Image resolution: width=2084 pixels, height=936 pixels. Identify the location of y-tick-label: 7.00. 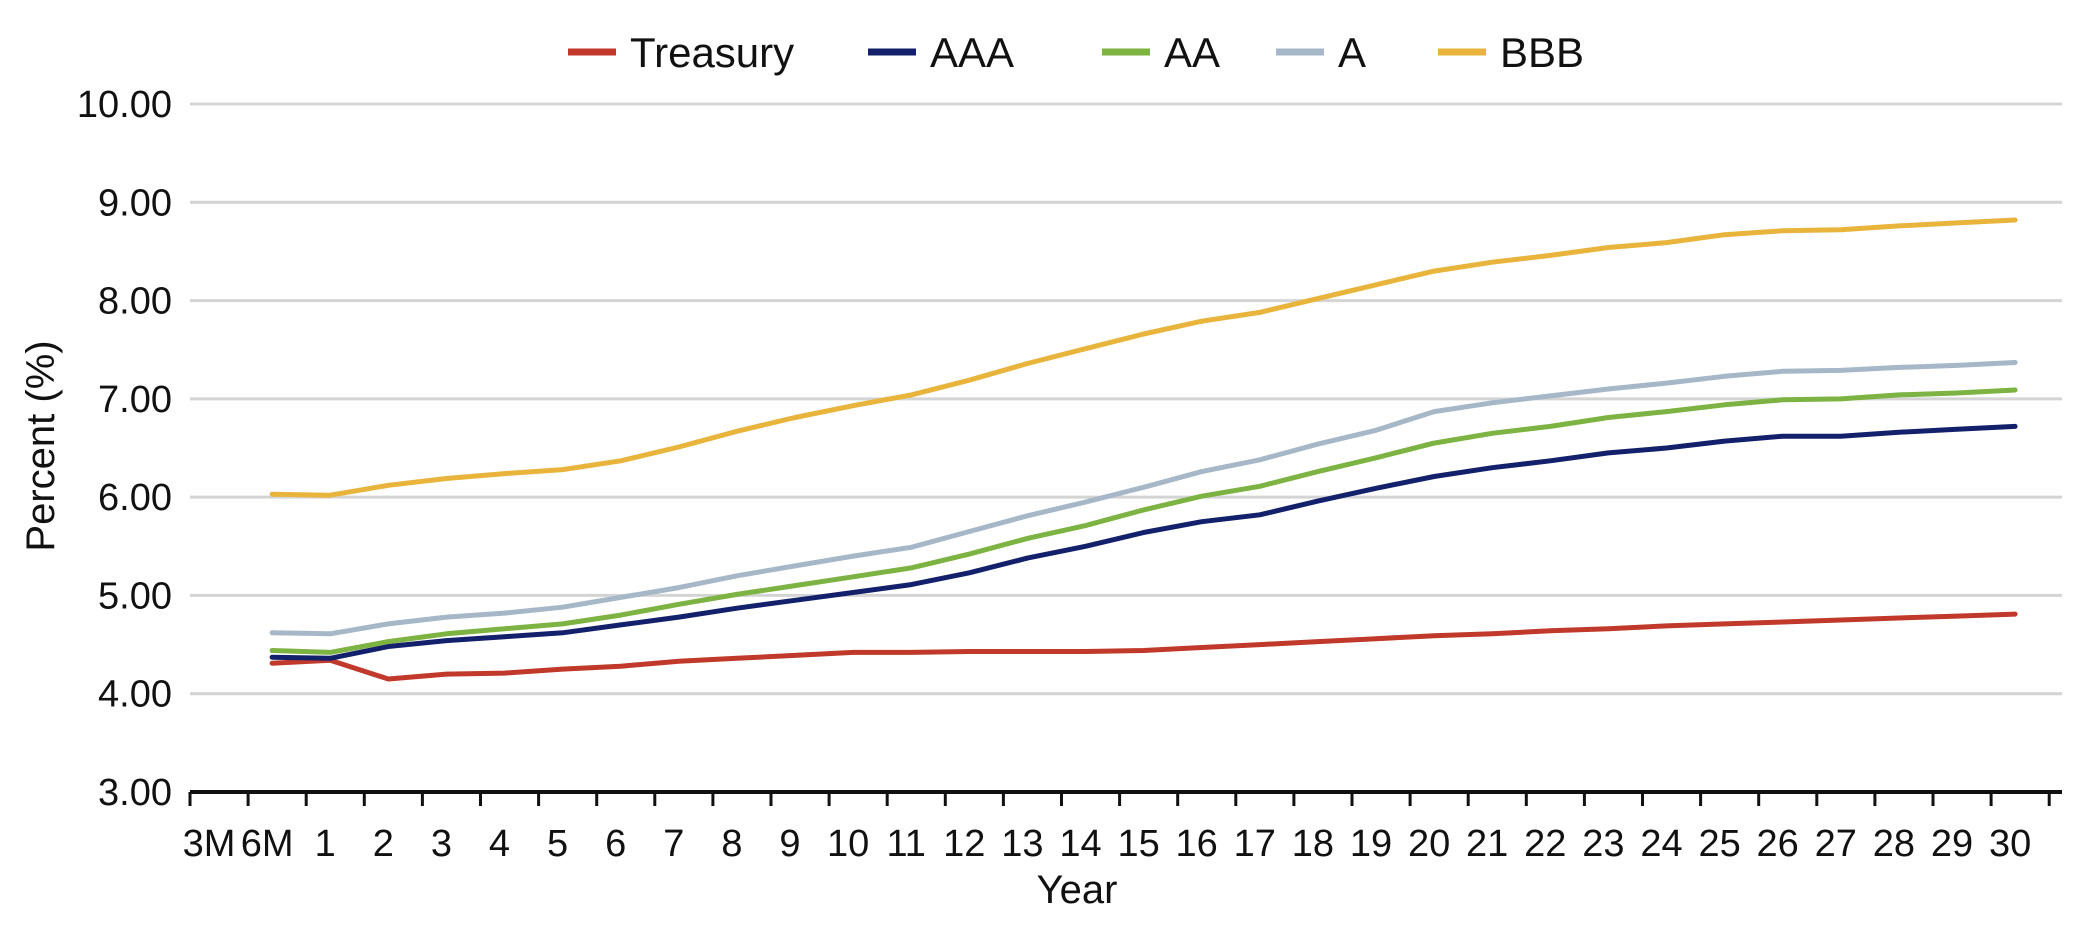
(135, 400).